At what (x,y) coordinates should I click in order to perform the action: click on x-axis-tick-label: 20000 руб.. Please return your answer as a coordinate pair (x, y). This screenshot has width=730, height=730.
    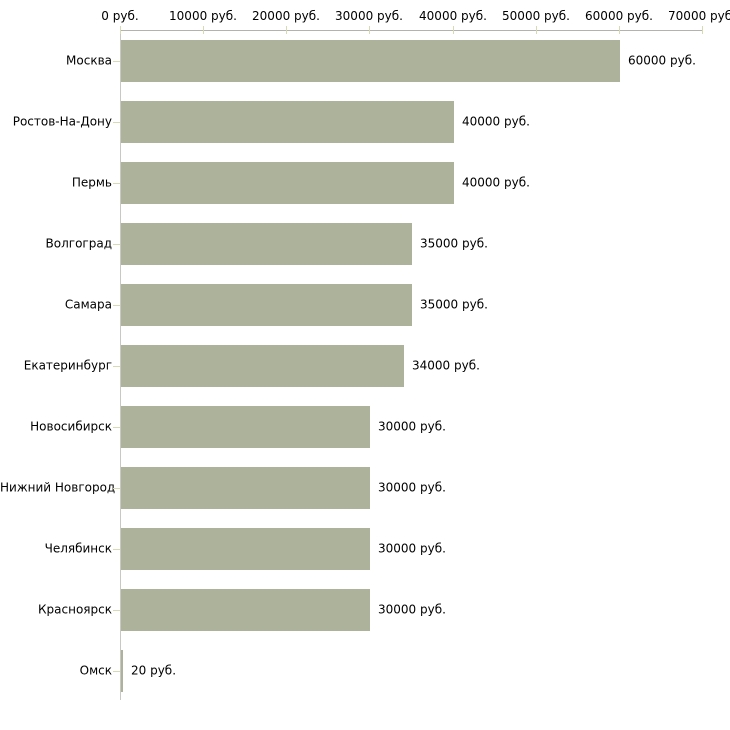
    Looking at the image, I should click on (286, 16).